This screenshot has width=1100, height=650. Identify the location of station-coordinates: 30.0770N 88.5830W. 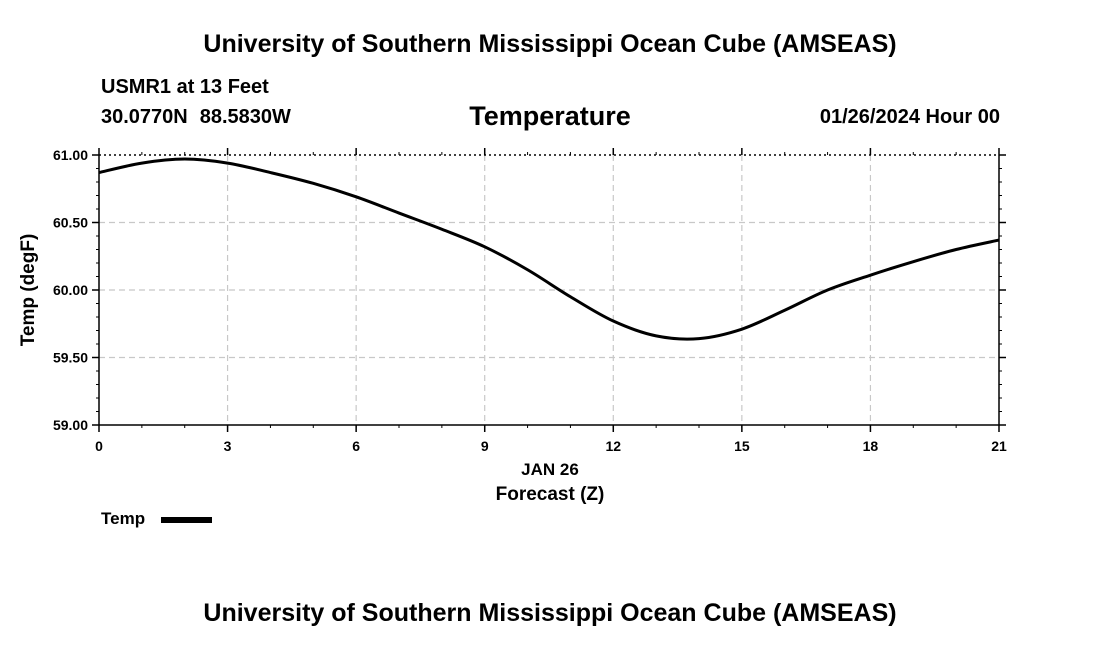
(196, 117).